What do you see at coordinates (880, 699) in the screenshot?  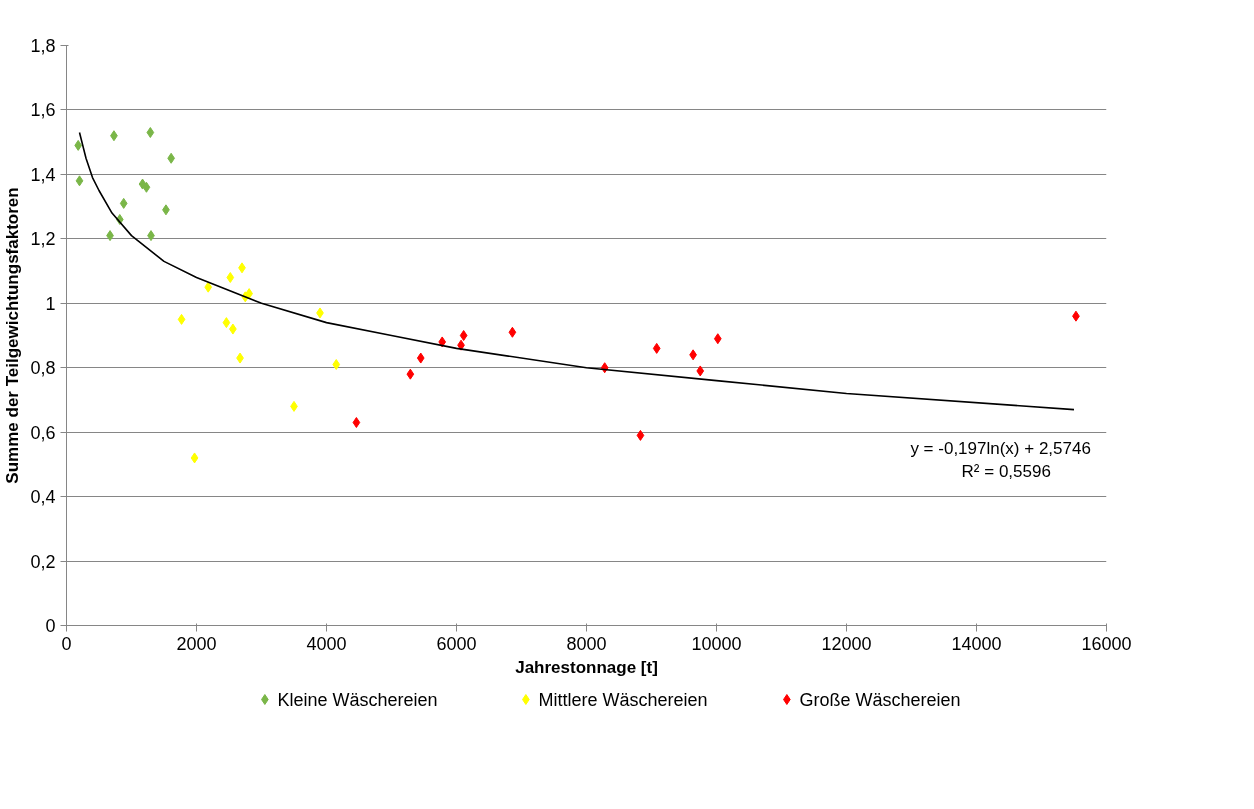 I see `legend-label: Große Wäschereien` at bounding box center [880, 699].